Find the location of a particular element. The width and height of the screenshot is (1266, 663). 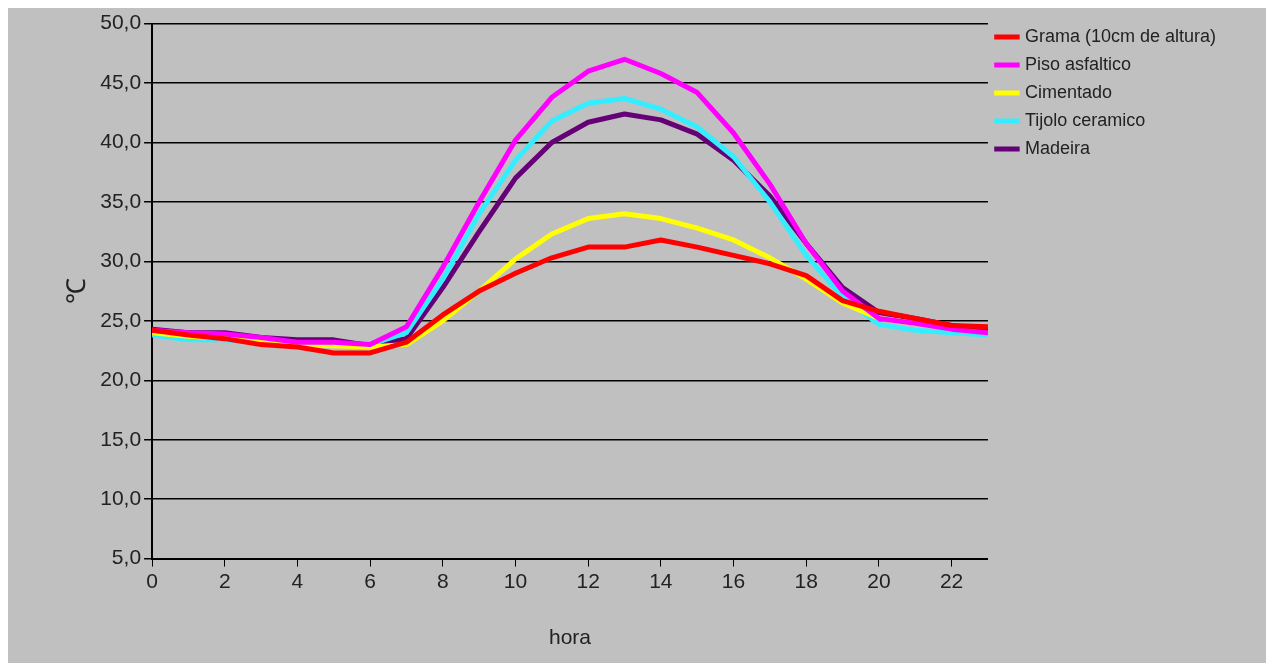

x-tick-label: 10 is located at coordinates (515, 580).